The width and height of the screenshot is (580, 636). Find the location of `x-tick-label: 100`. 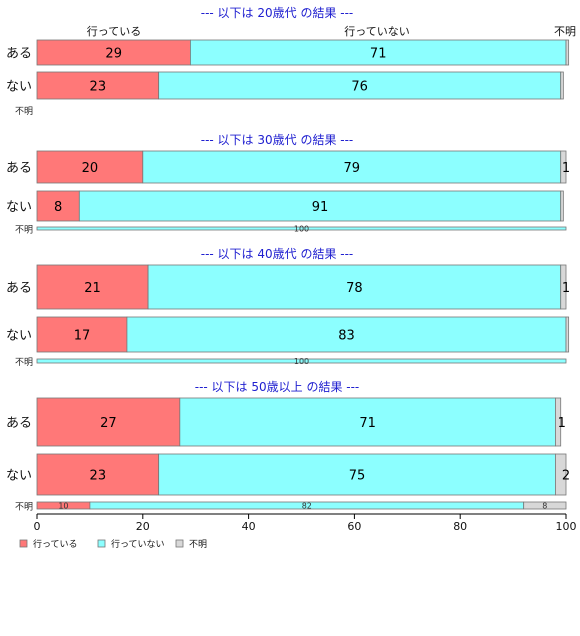

x-tick-label: 100 is located at coordinates (566, 526).